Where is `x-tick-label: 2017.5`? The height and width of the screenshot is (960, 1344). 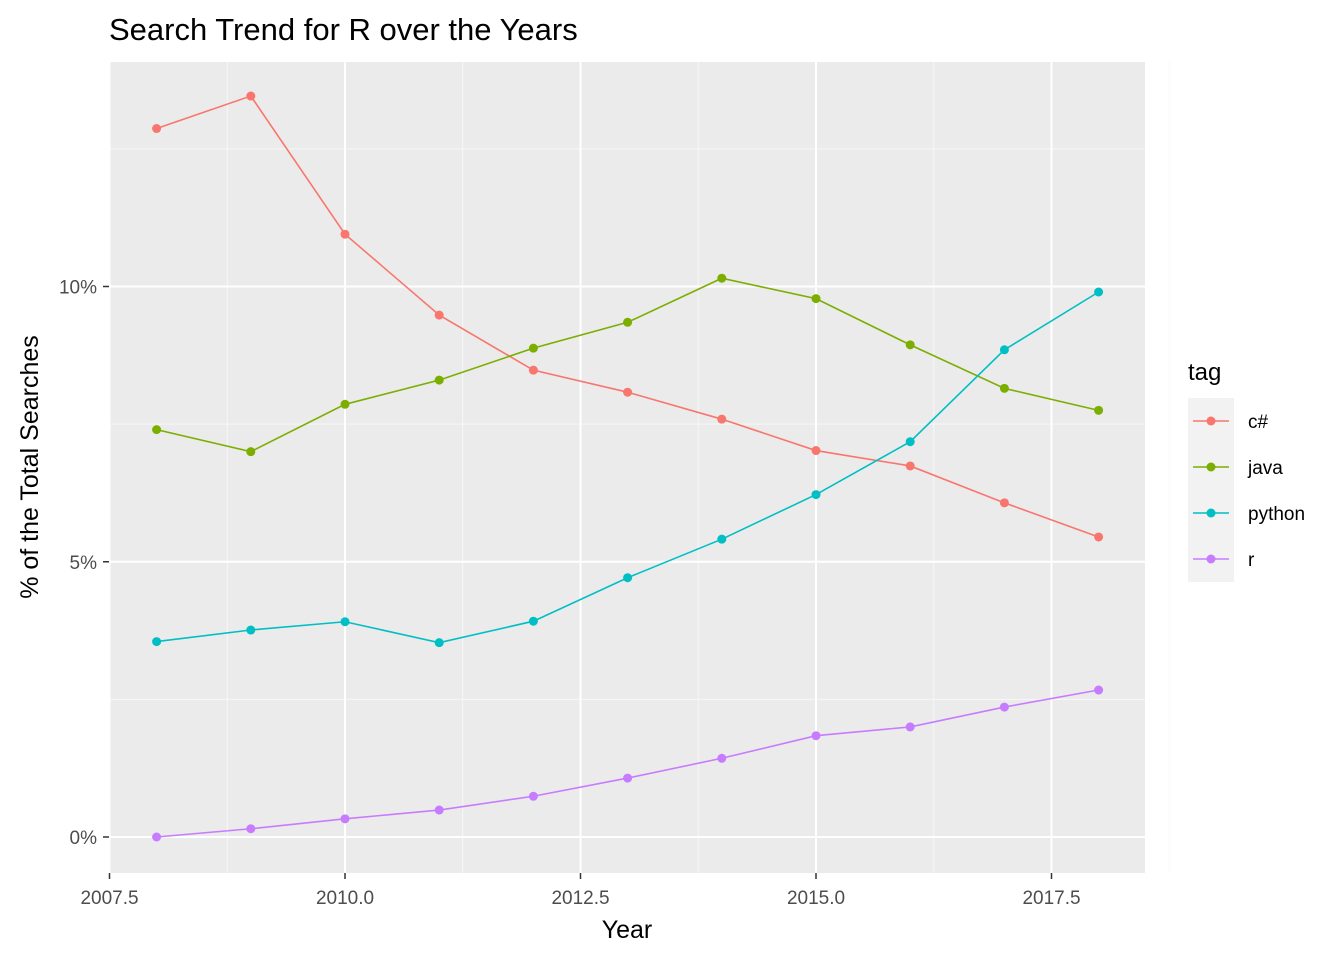
x-tick-label: 2017.5 is located at coordinates (1051, 898).